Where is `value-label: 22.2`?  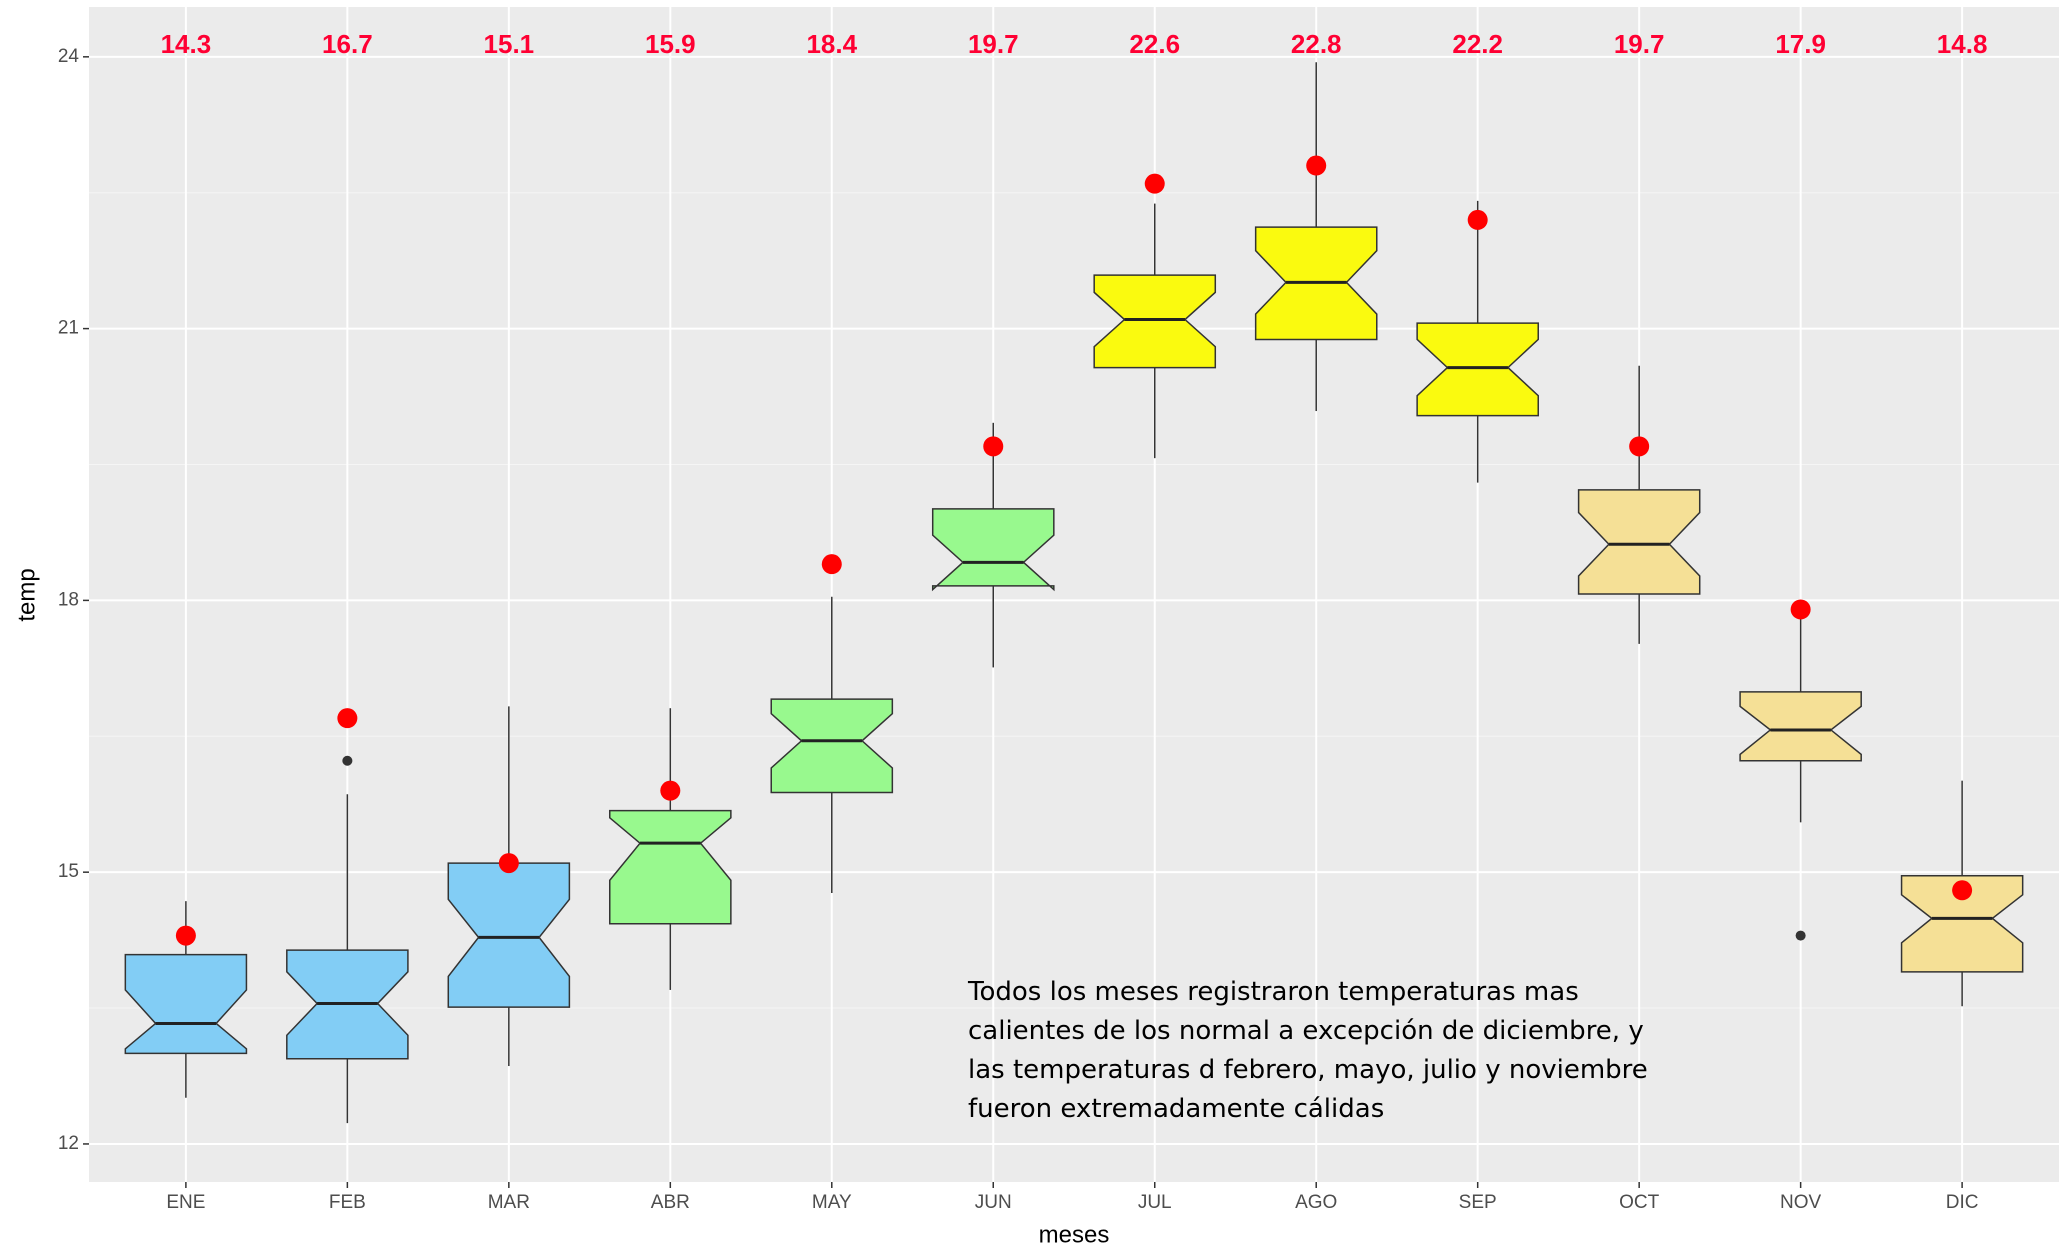
value-label: 22.2 is located at coordinates (1477, 44).